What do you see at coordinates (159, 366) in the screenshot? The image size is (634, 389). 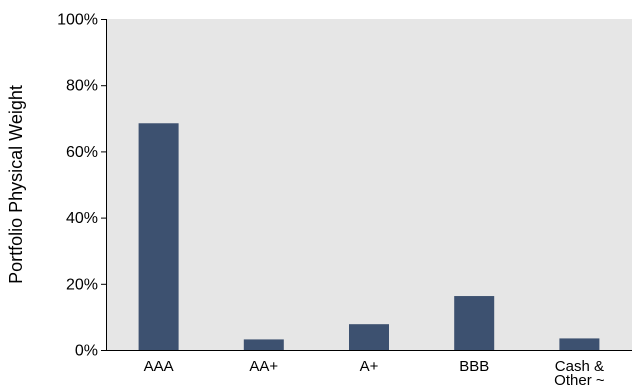 I see `x-tick-label: AAA` at bounding box center [159, 366].